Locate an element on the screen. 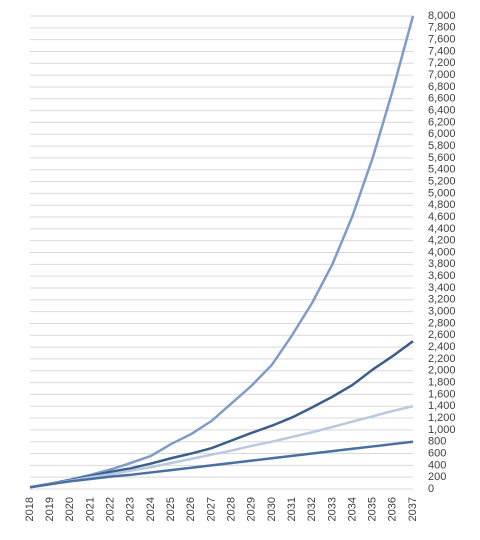 This screenshot has width=480, height=540. y-tick-label: 2,000 is located at coordinates (442, 371).